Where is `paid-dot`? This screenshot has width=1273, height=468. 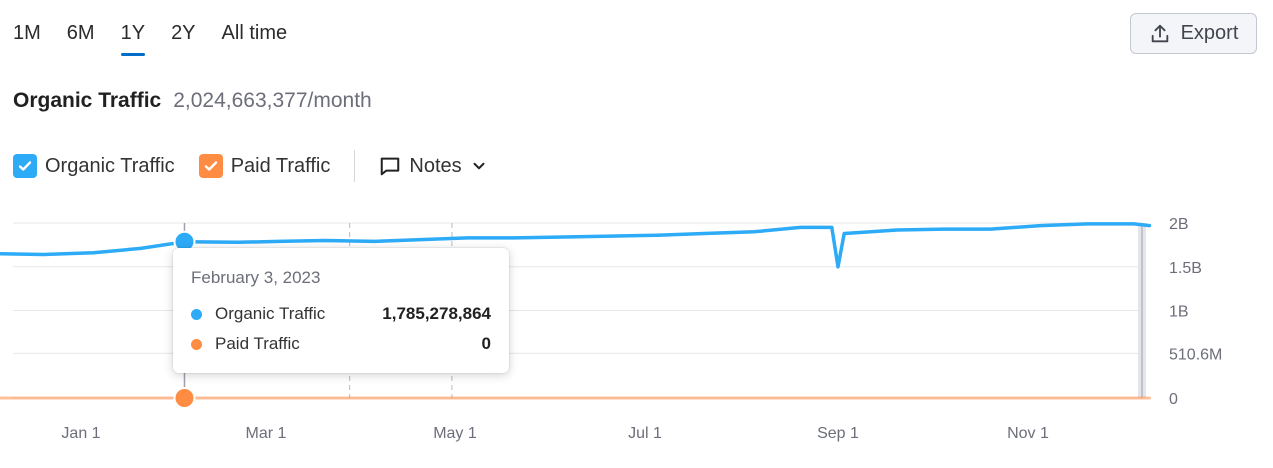 paid-dot is located at coordinates (196, 344).